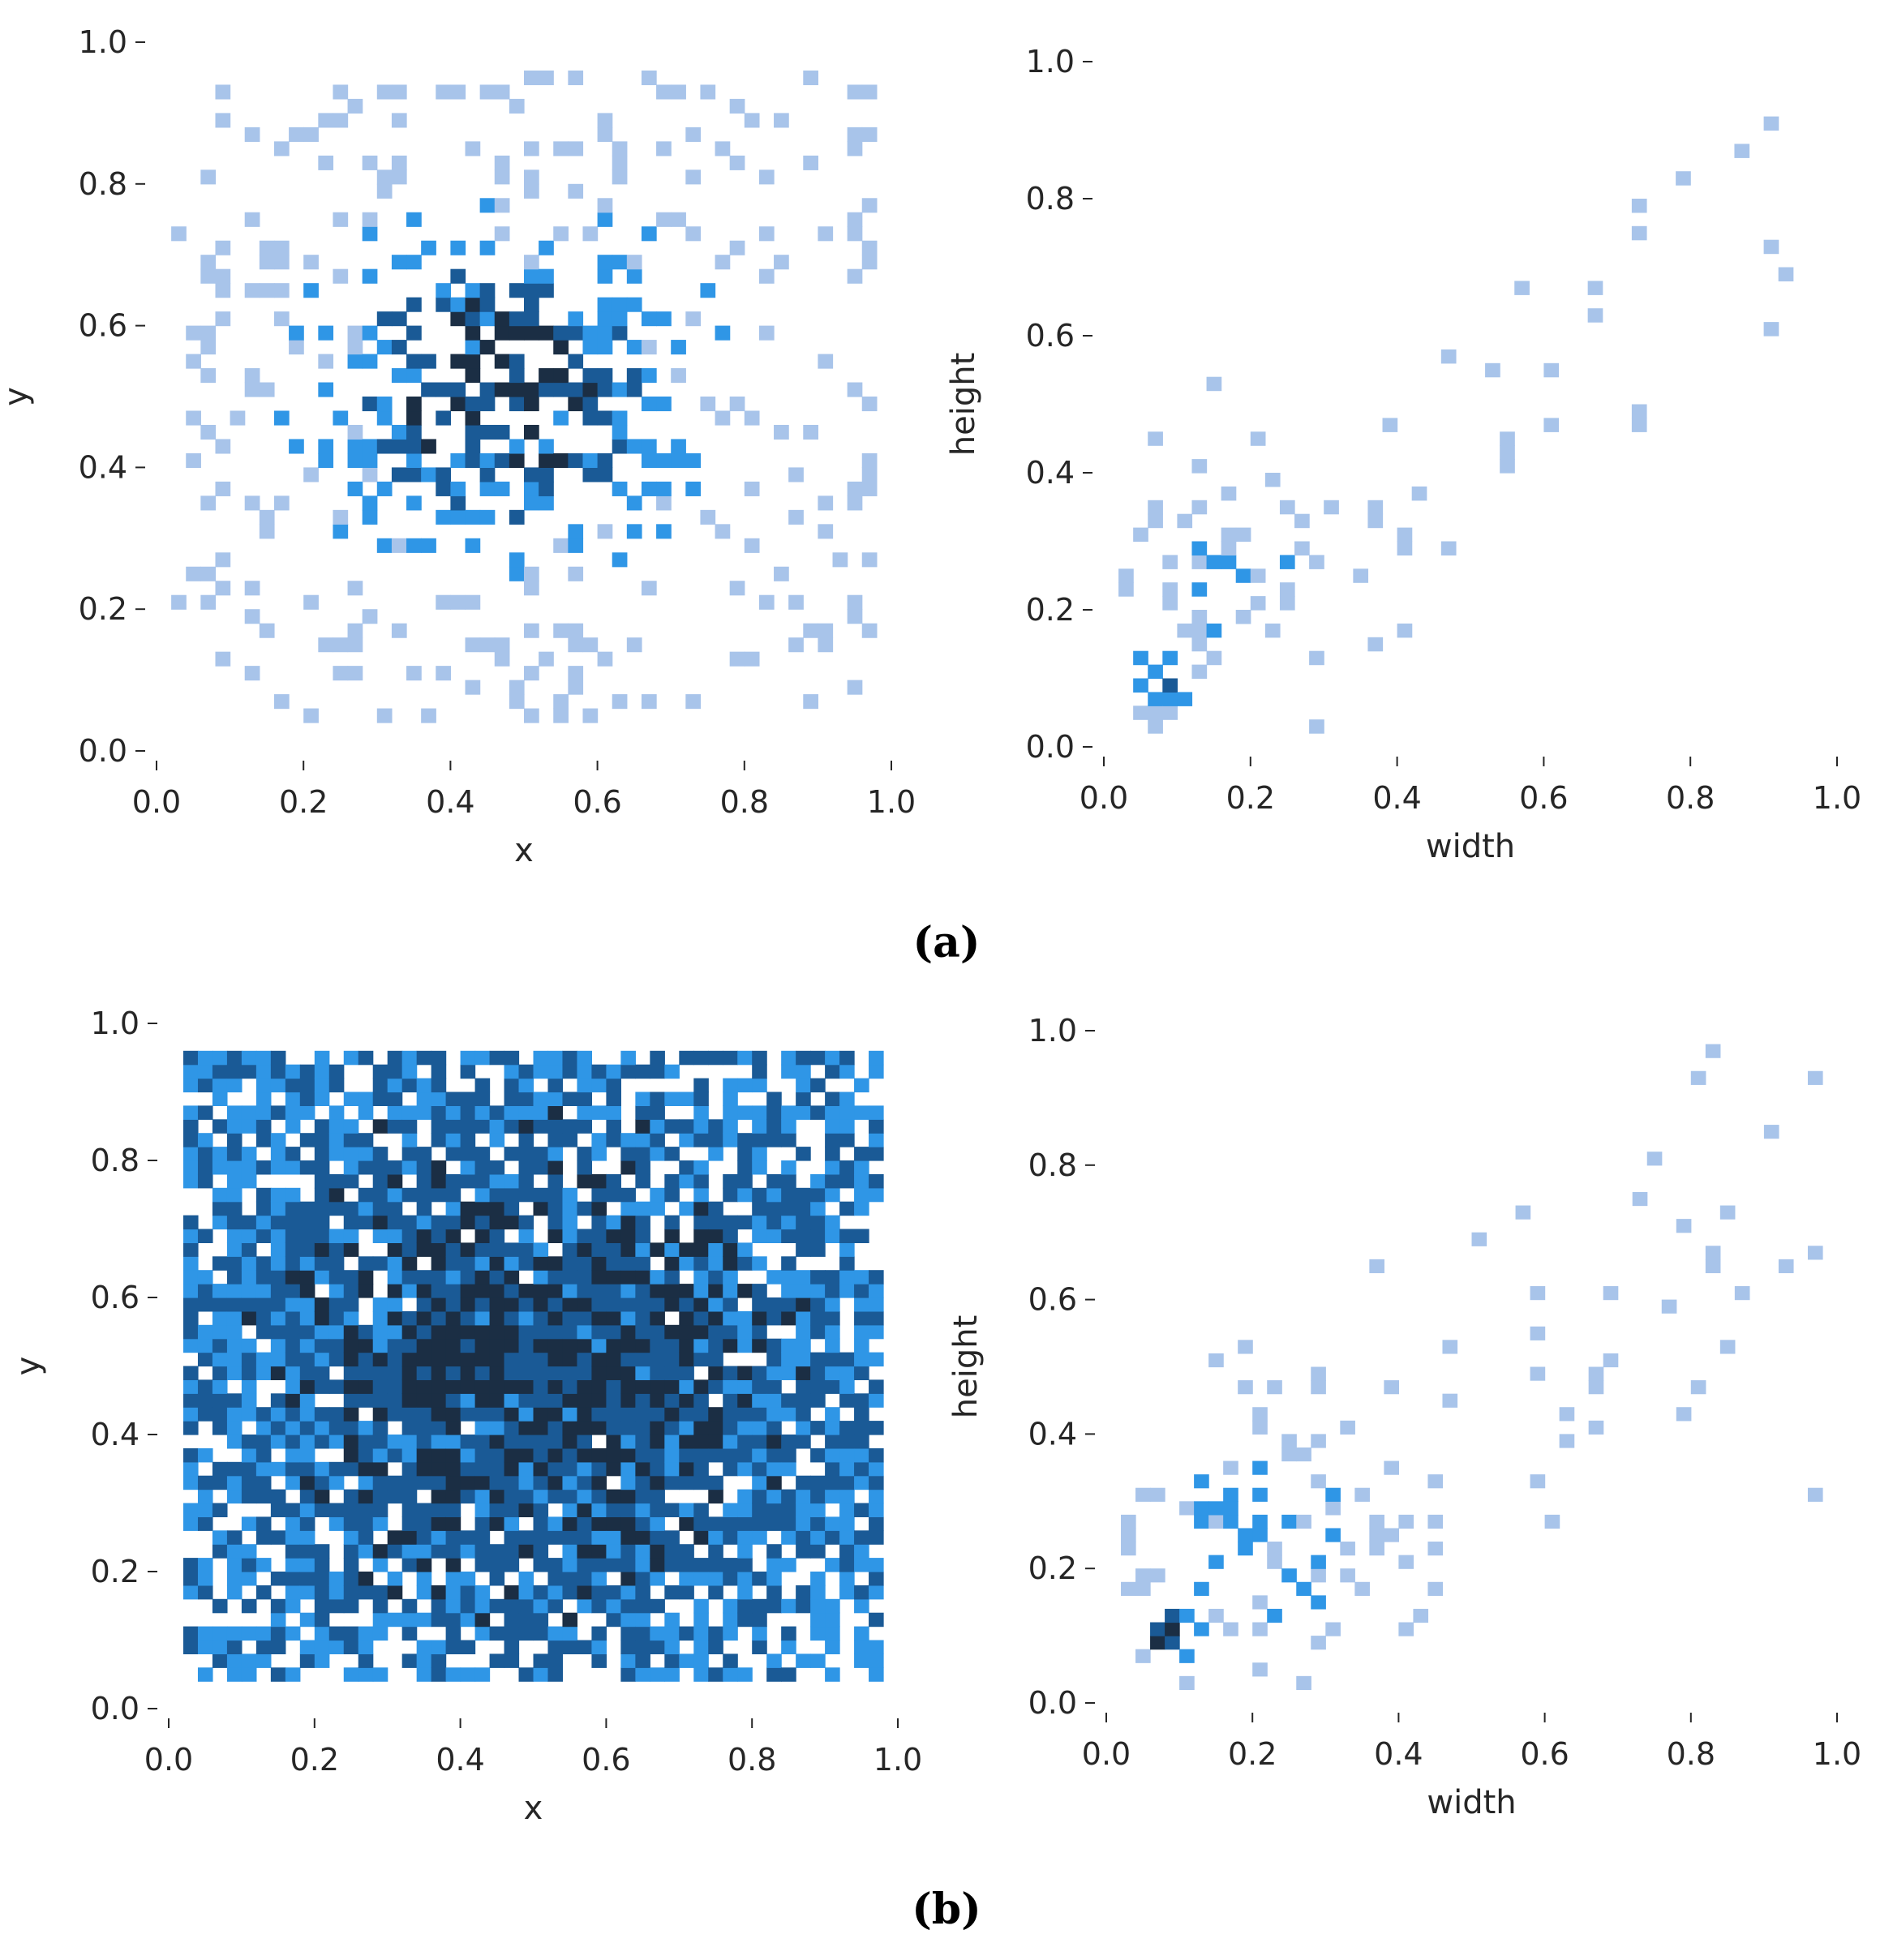 The image size is (1893, 1960). I want to click on y-tick-label: 0.8, so click(116, 1160).